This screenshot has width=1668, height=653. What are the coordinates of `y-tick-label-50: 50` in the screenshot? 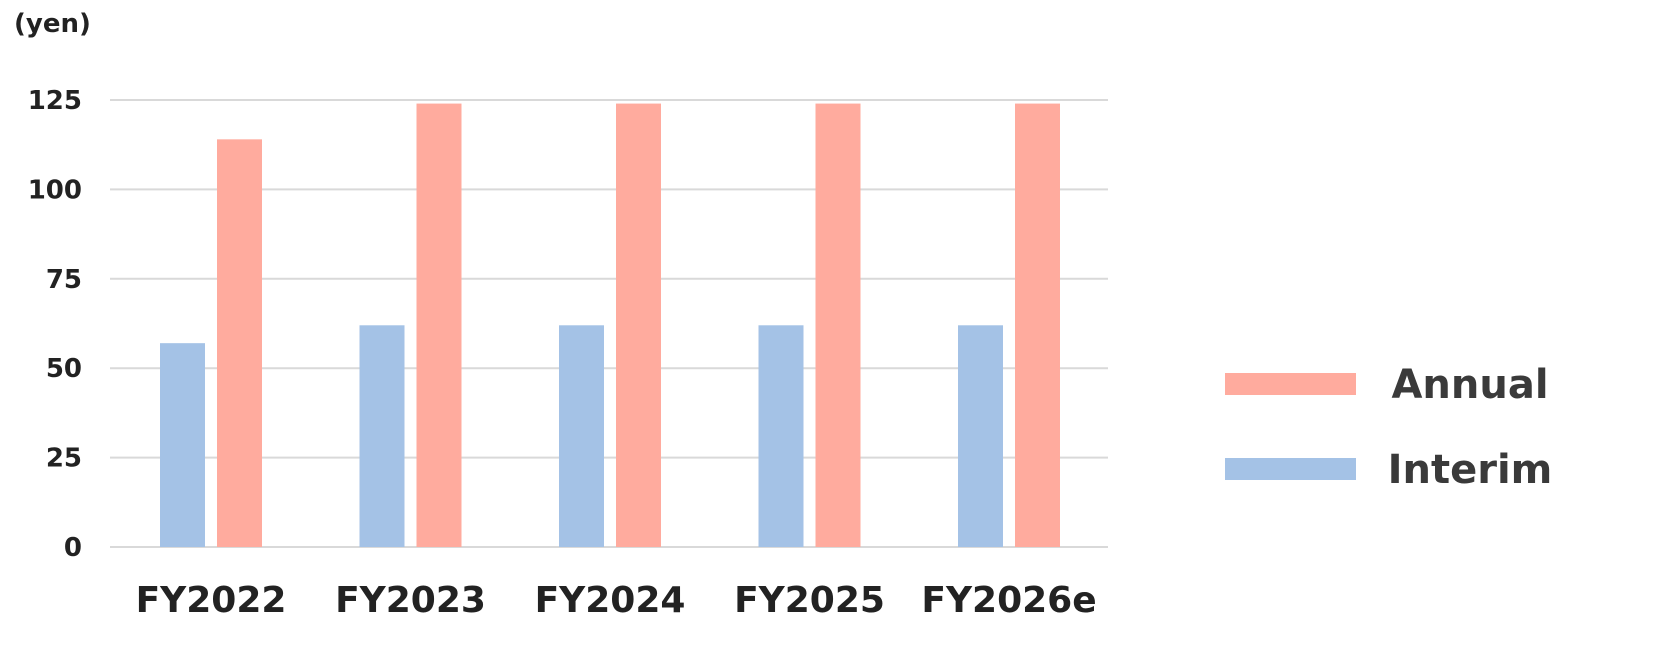 It's located at (64, 369).